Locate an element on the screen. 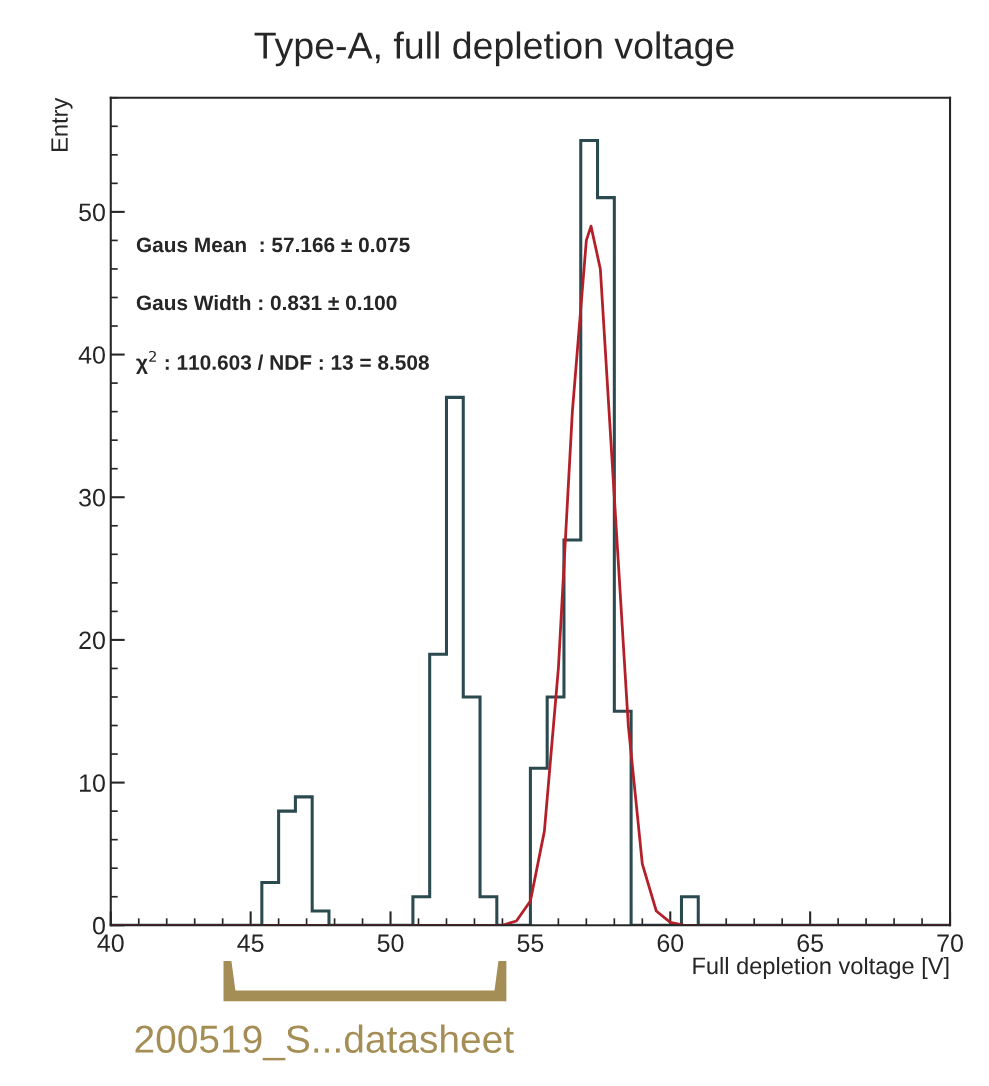 The height and width of the screenshot is (1086, 989). x-tick-label: 60 is located at coordinates (670, 943).